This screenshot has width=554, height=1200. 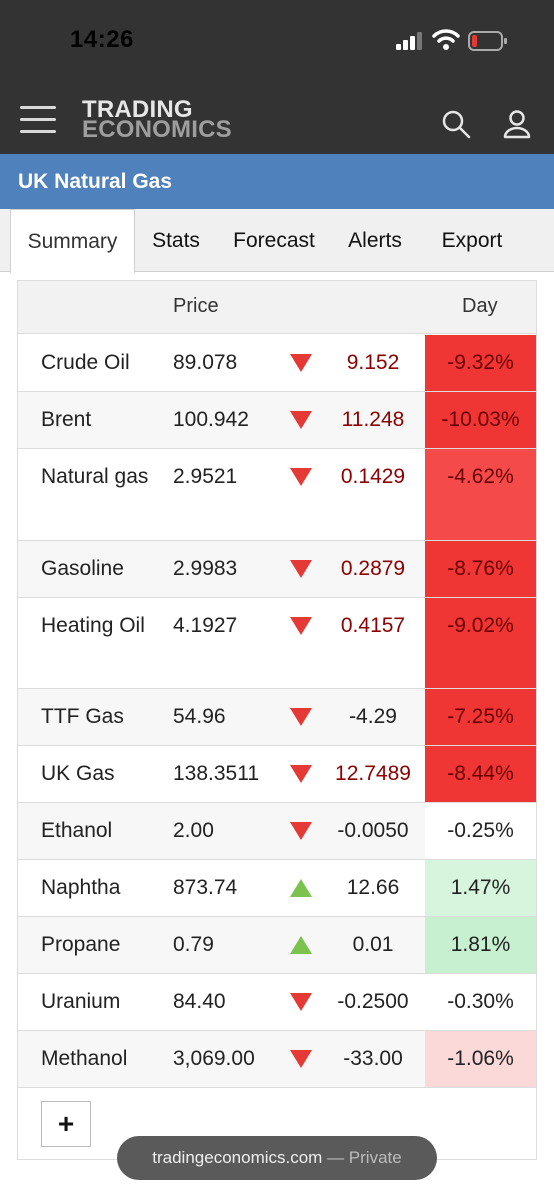 I want to click on commodity-name: Gasoline, so click(x=82, y=568).